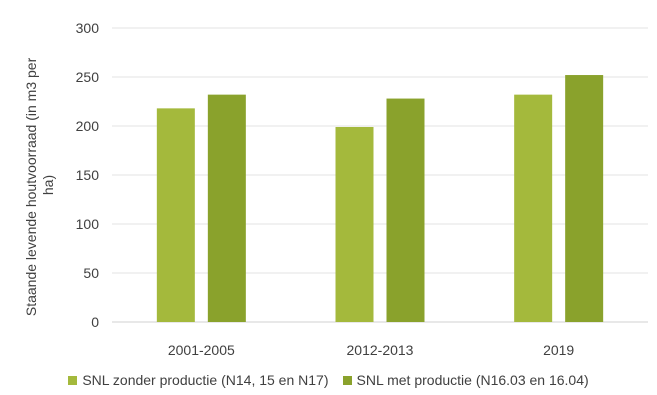 The height and width of the screenshot is (395, 657). Describe the element at coordinates (48, 185) in the screenshot. I see `y-axis-label-line-2: ha)` at that location.